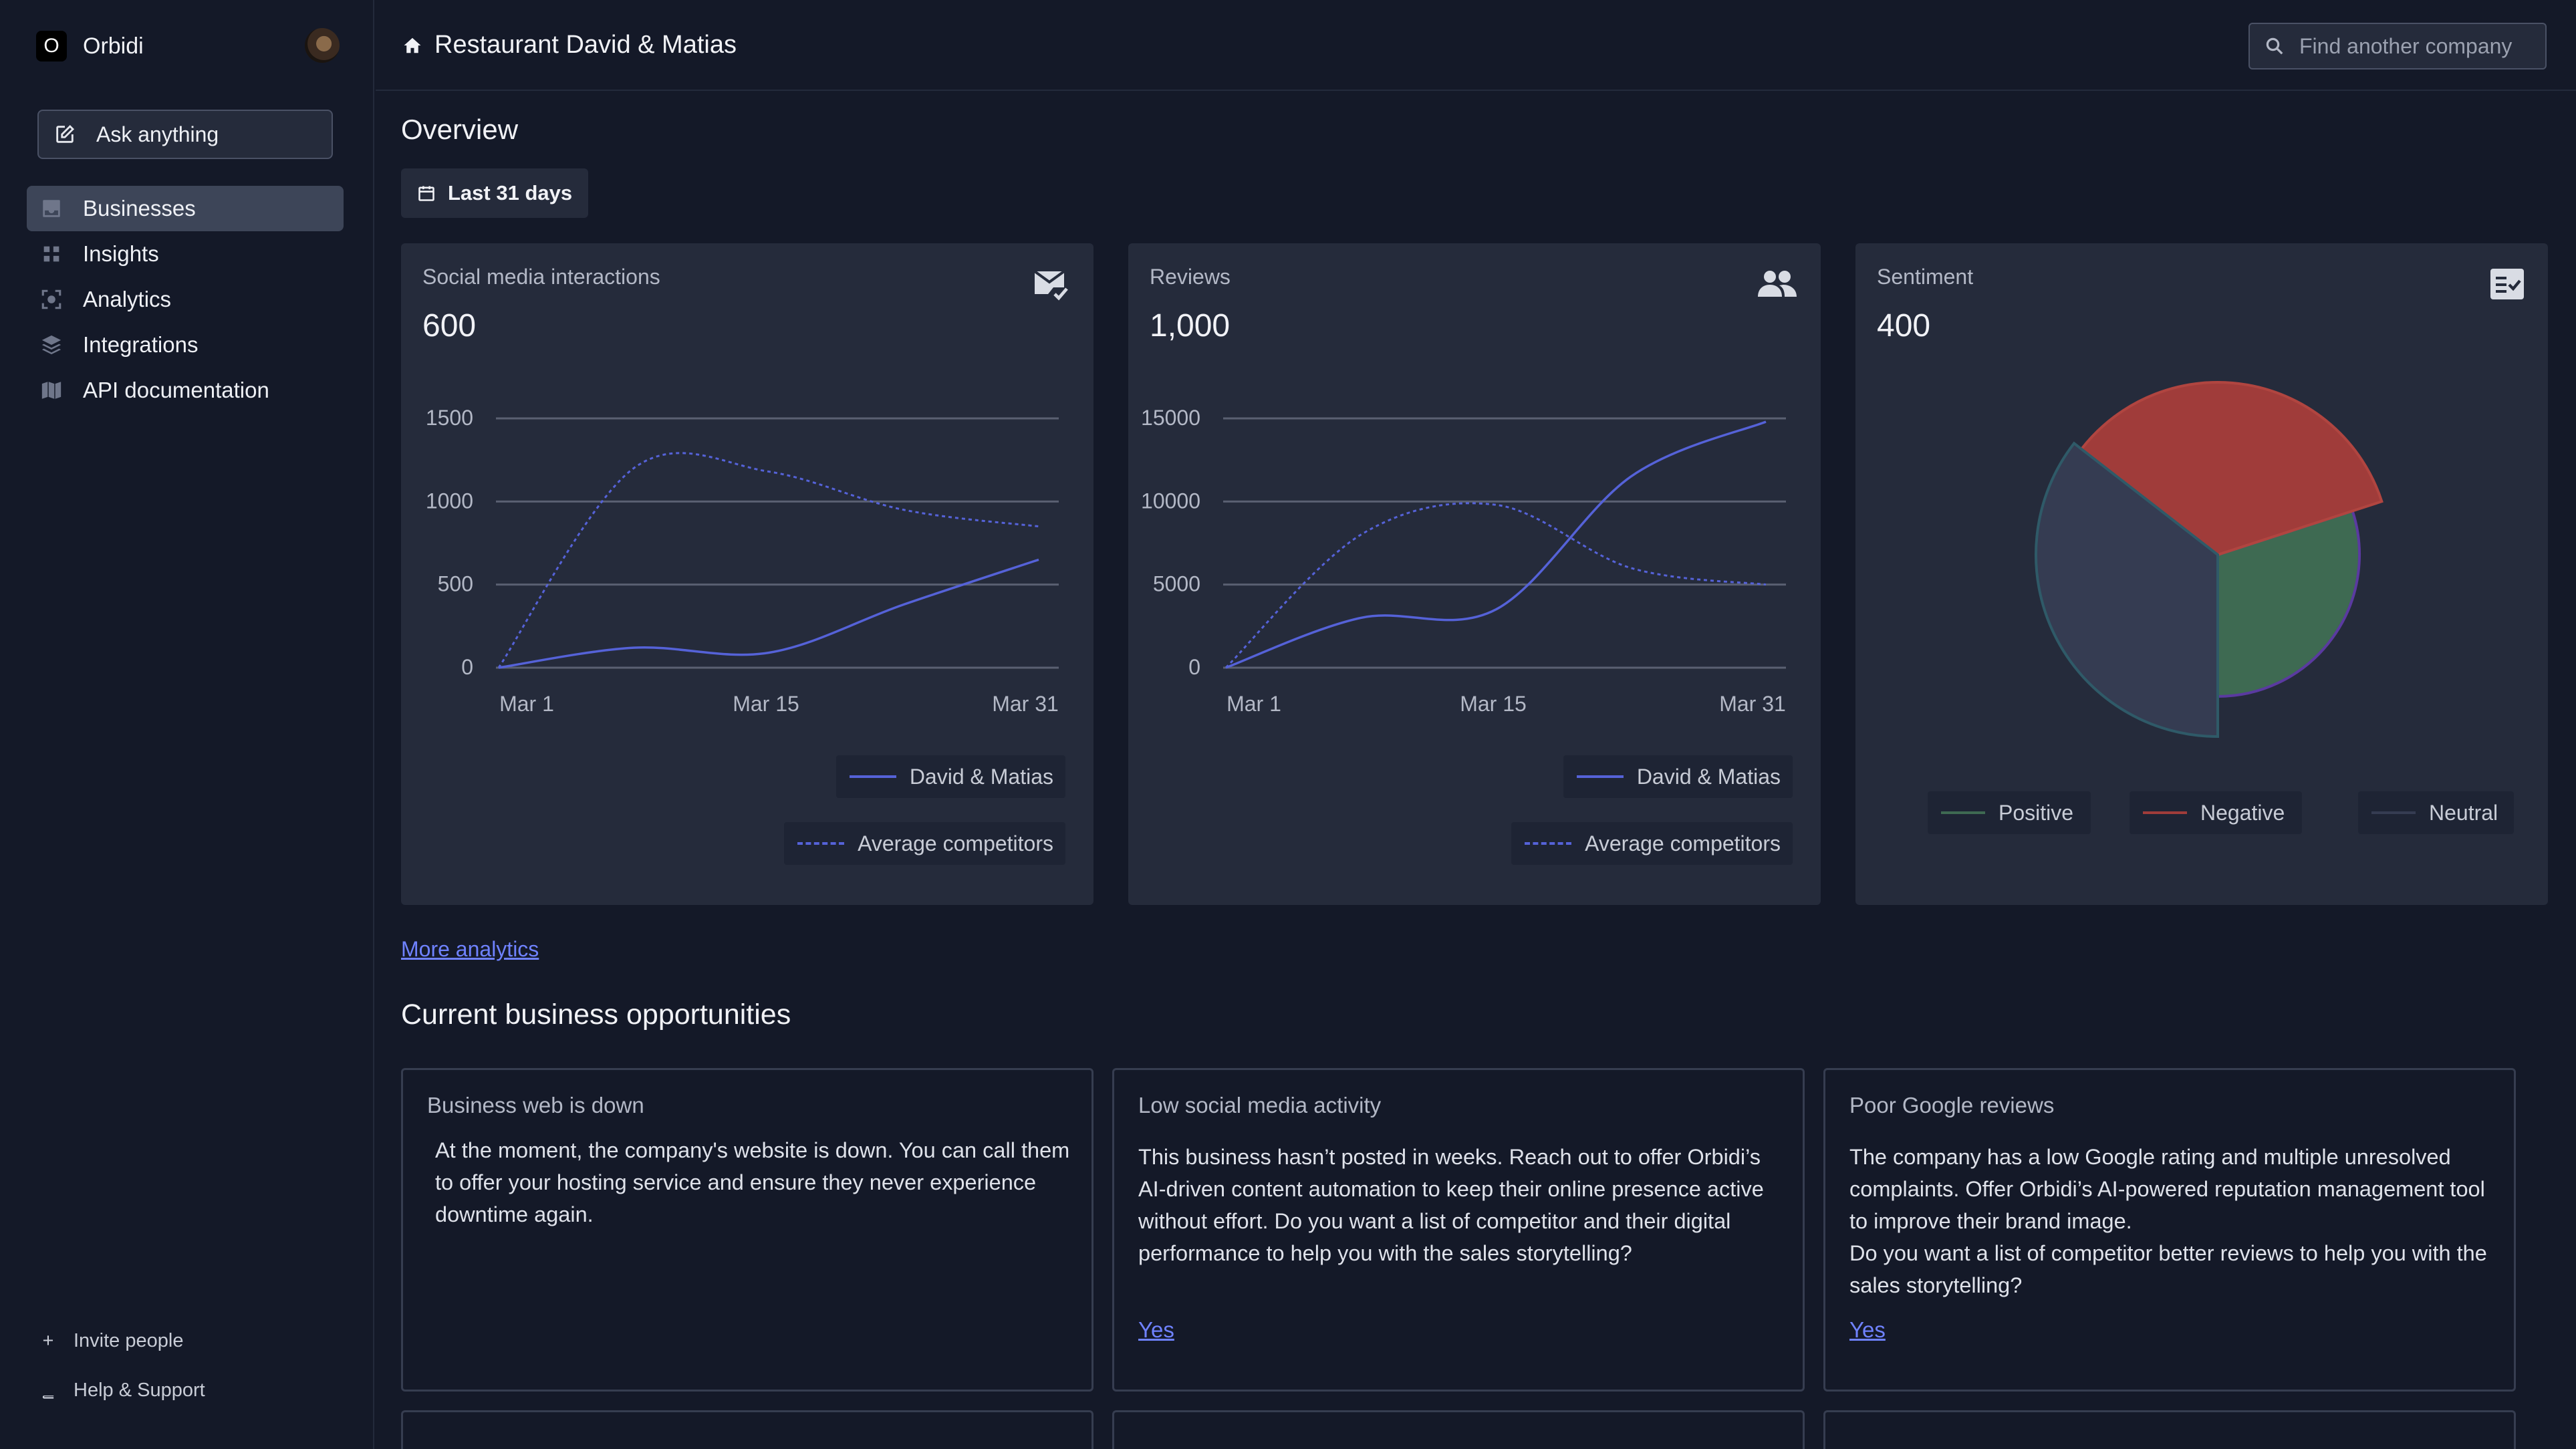 The height and width of the screenshot is (1449, 2576). I want to click on y-tick-label: 15000, so click(1170, 418).